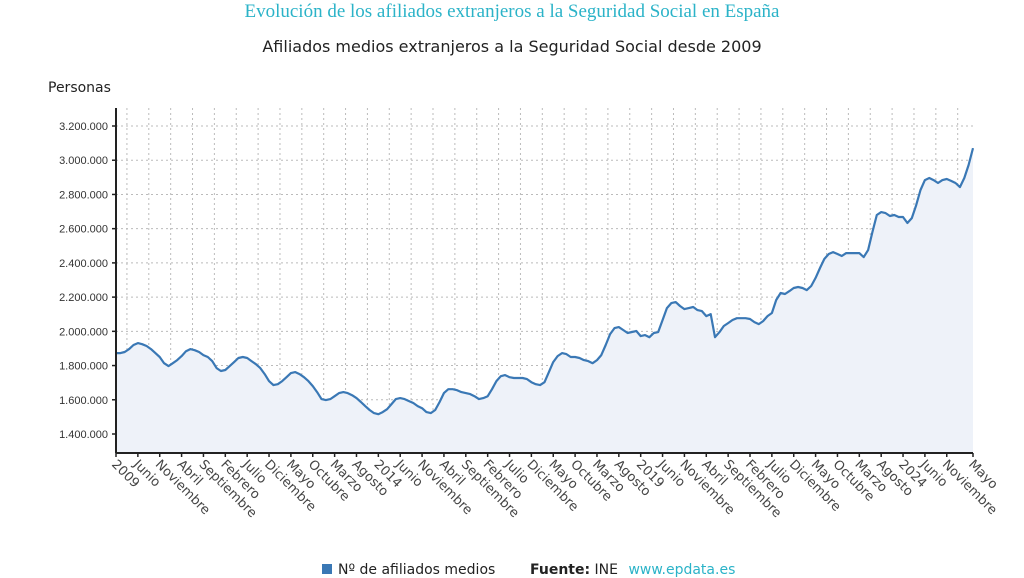  I want to click on y-tick-label: 2.600.000, so click(83, 230).